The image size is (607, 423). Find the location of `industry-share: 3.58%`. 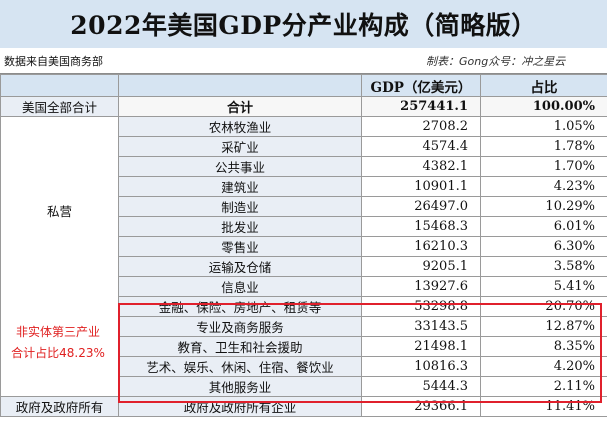

industry-share: 3.58% is located at coordinates (543, 266).